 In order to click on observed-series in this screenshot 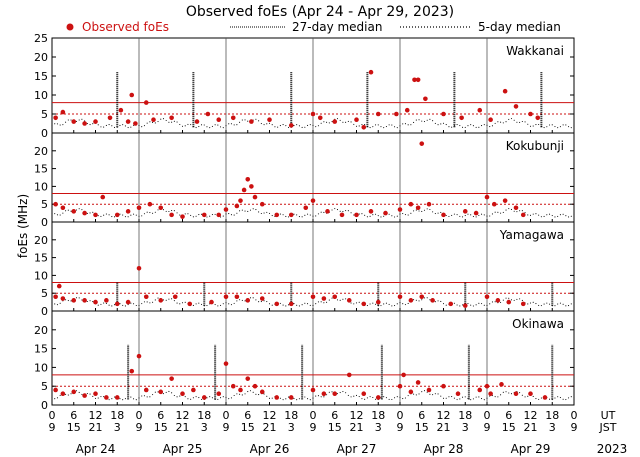, I will do `click(297, 99)`.